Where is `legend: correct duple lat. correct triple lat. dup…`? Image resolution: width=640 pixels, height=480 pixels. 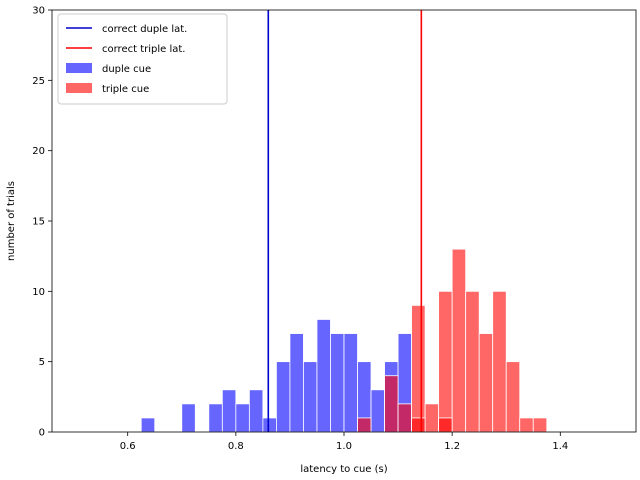 legend: correct duple lat. correct triple lat. dup… is located at coordinates (142, 59).